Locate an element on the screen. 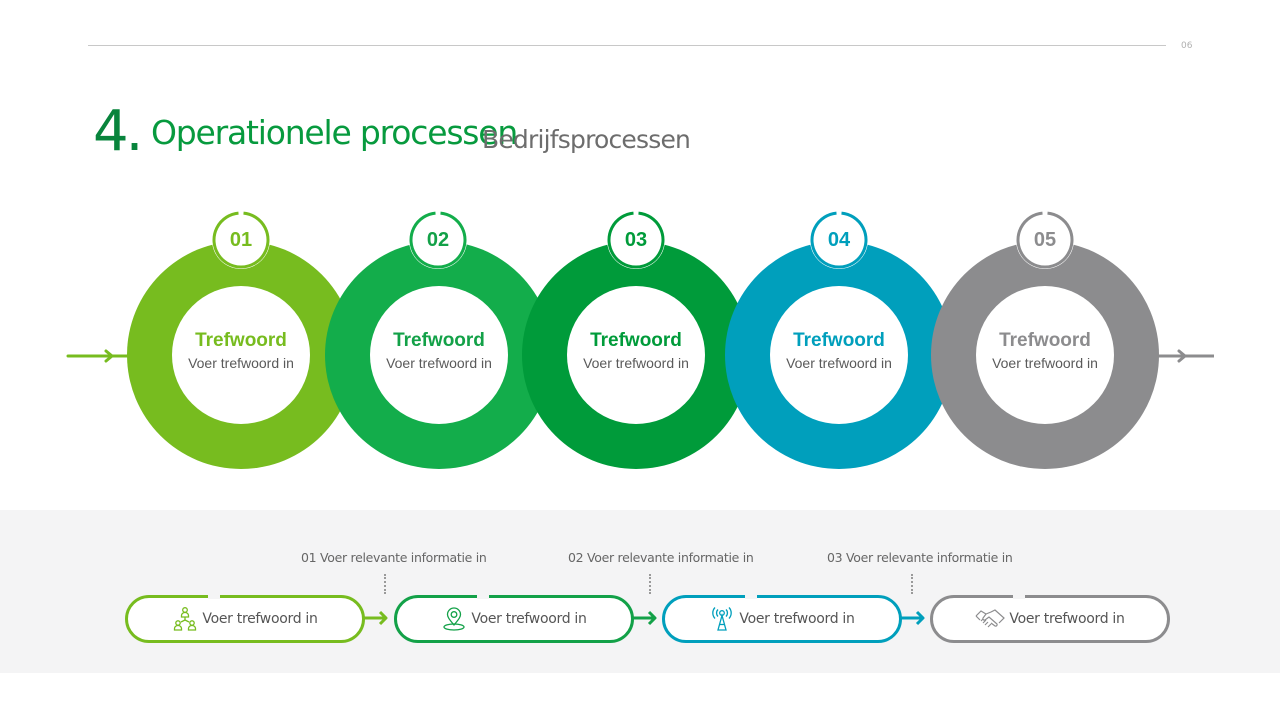 Image resolution: width=1280 pixels, height=720 pixels. flow-note-1: 01 Voer relevante informatie in is located at coordinates (394, 557).